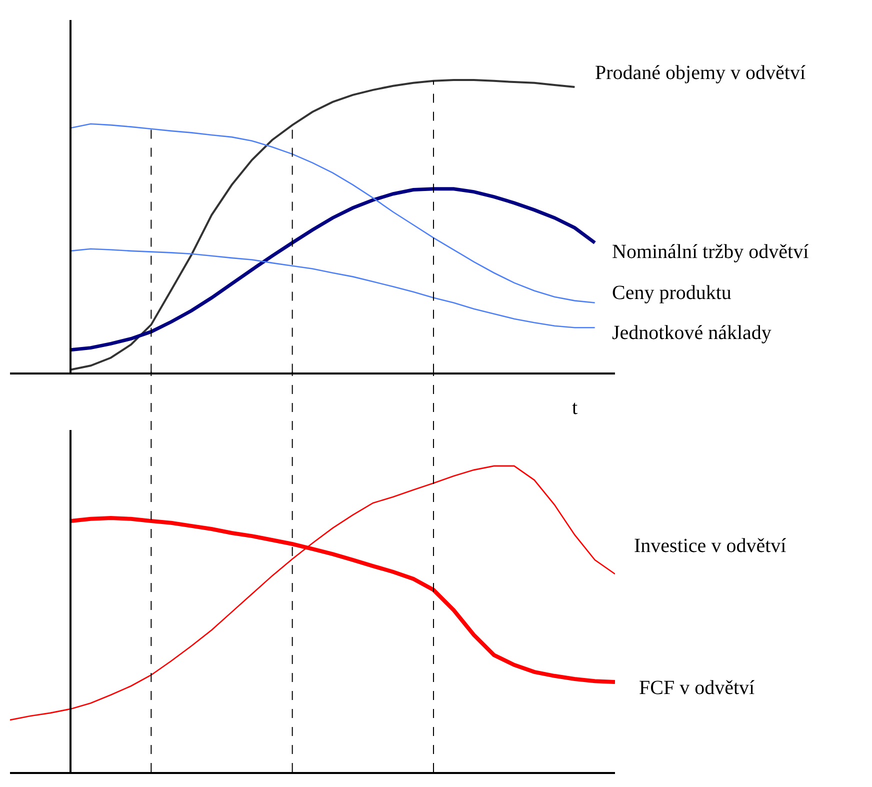  What do you see at coordinates (575, 408) in the screenshot?
I see `x-axis-title: t` at bounding box center [575, 408].